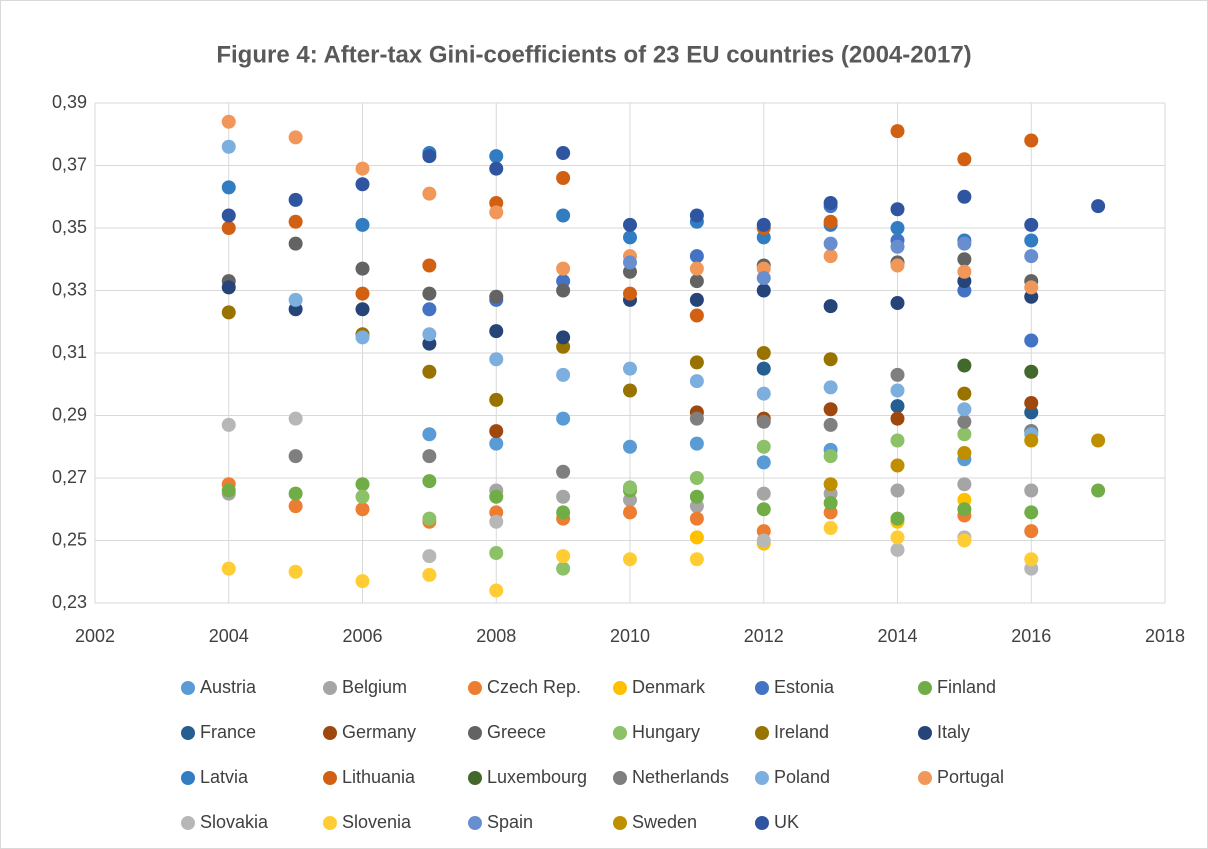 The image size is (1208, 849). What do you see at coordinates (69, 539) in the screenshot?
I see `y-tick-label: 0,25` at bounding box center [69, 539].